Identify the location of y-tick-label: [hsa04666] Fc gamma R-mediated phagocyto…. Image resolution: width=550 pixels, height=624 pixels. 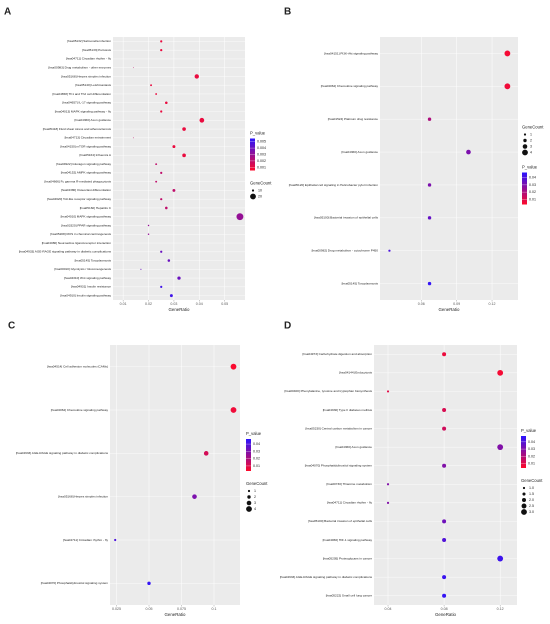
(77, 181).